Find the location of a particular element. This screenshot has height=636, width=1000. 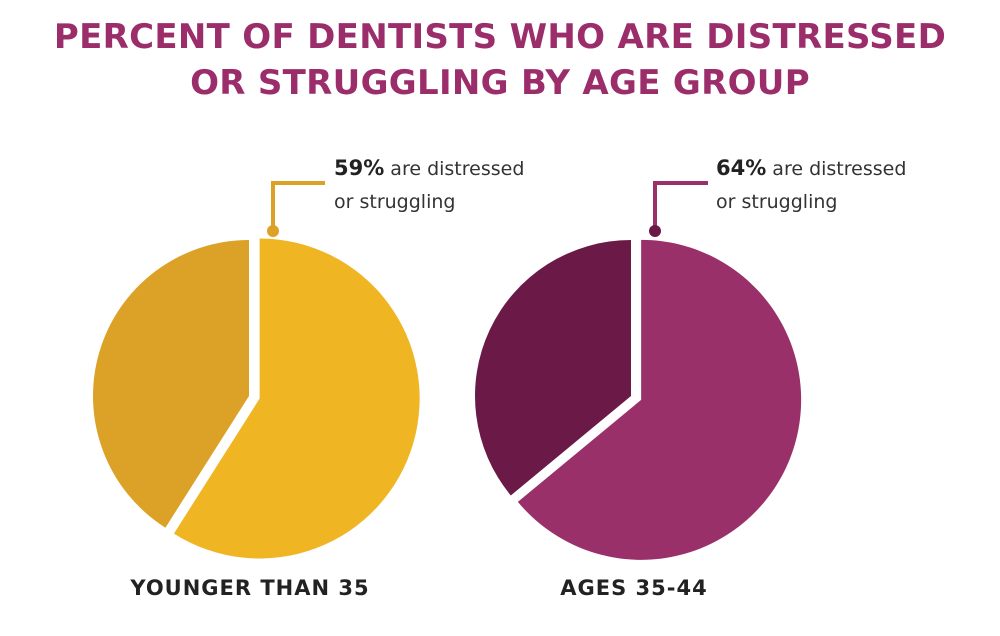

callout-pct: 64% is located at coordinates (741, 168).